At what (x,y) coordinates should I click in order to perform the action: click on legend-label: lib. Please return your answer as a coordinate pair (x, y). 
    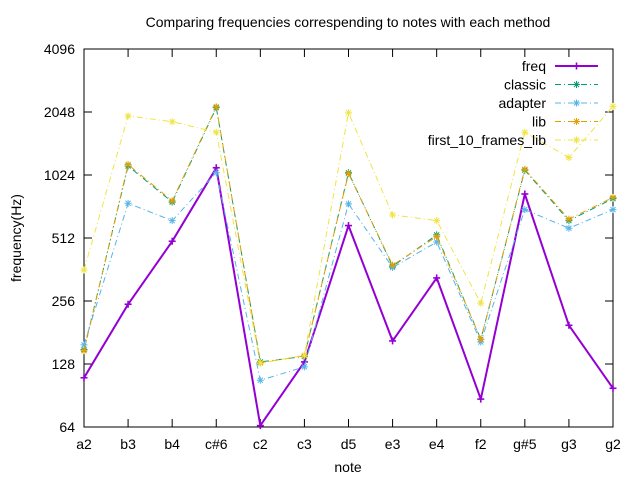
    Looking at the image, I should click on (539, 122).